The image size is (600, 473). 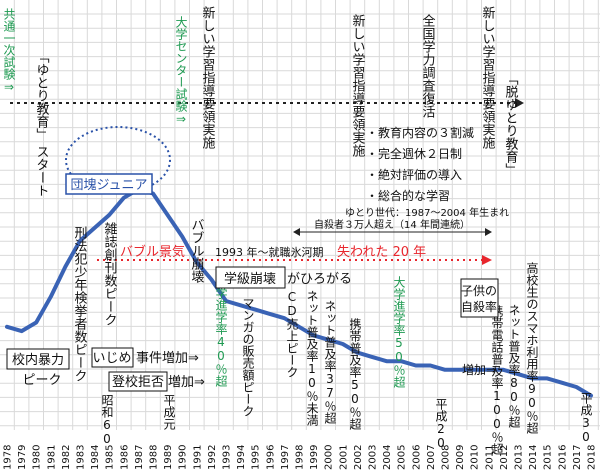 I want to click on suicide-arrow-left, so click(x=296, y=232).